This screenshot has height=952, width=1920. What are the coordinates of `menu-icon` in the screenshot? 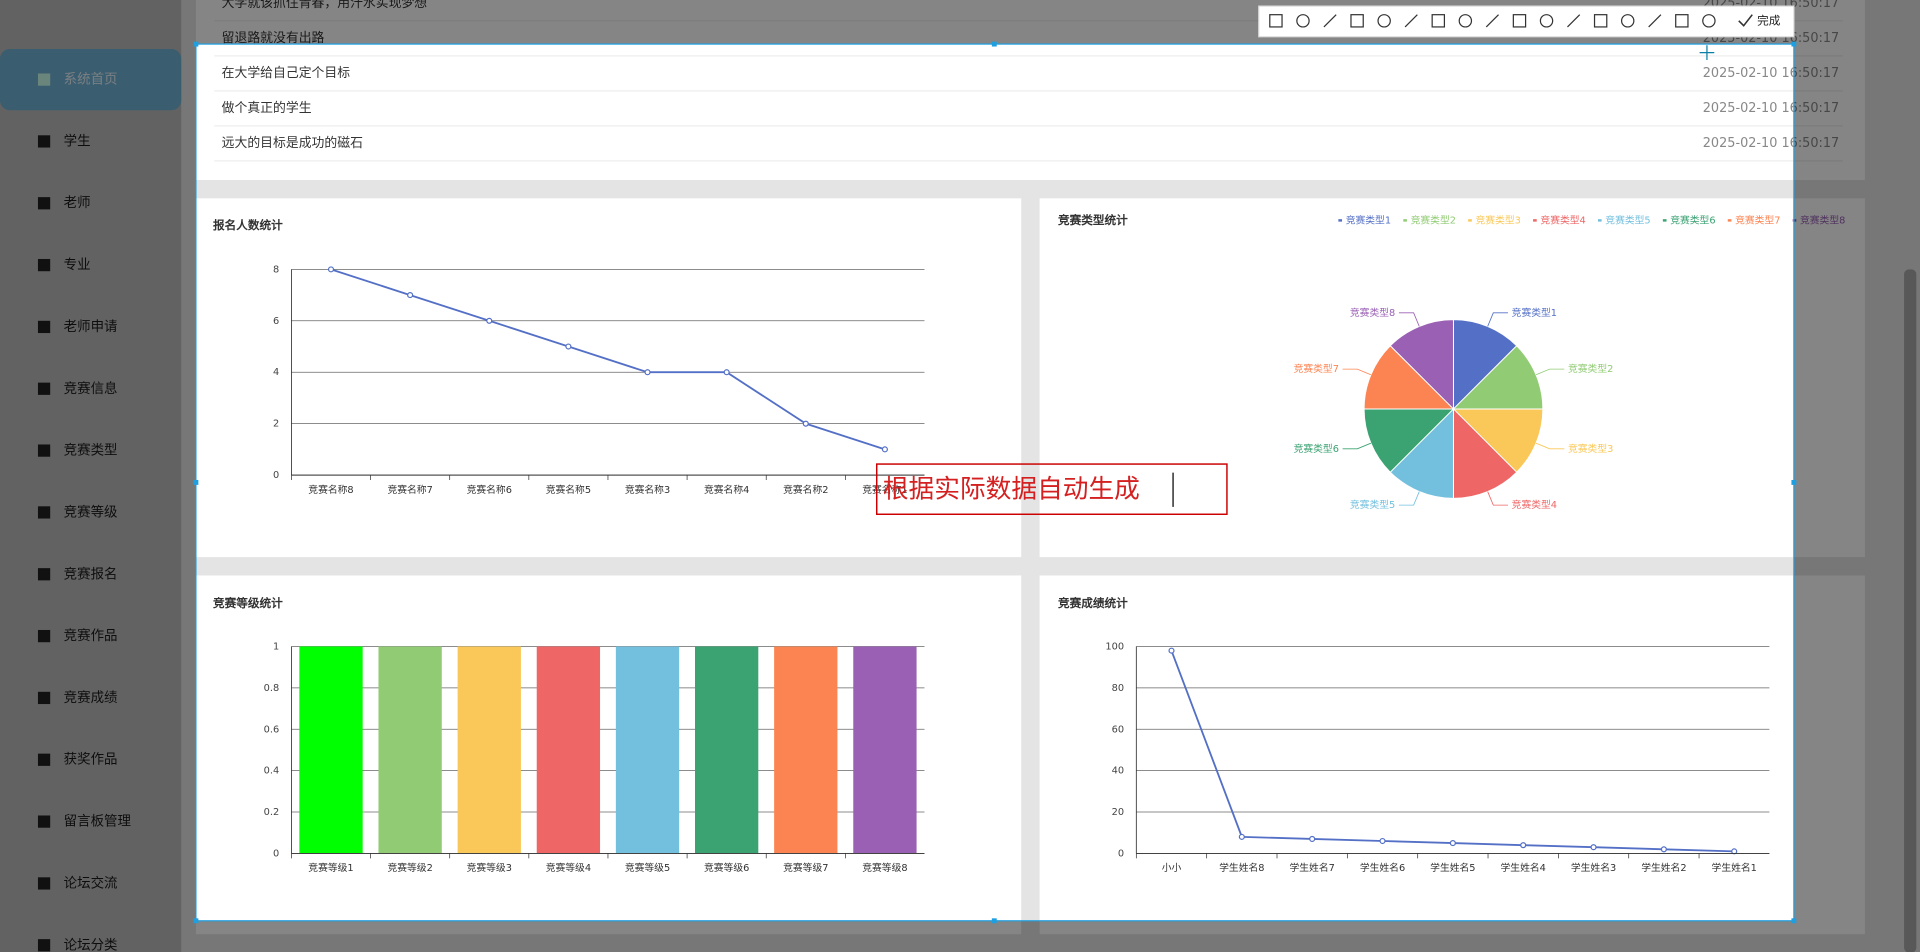 It's located at (44, 327).